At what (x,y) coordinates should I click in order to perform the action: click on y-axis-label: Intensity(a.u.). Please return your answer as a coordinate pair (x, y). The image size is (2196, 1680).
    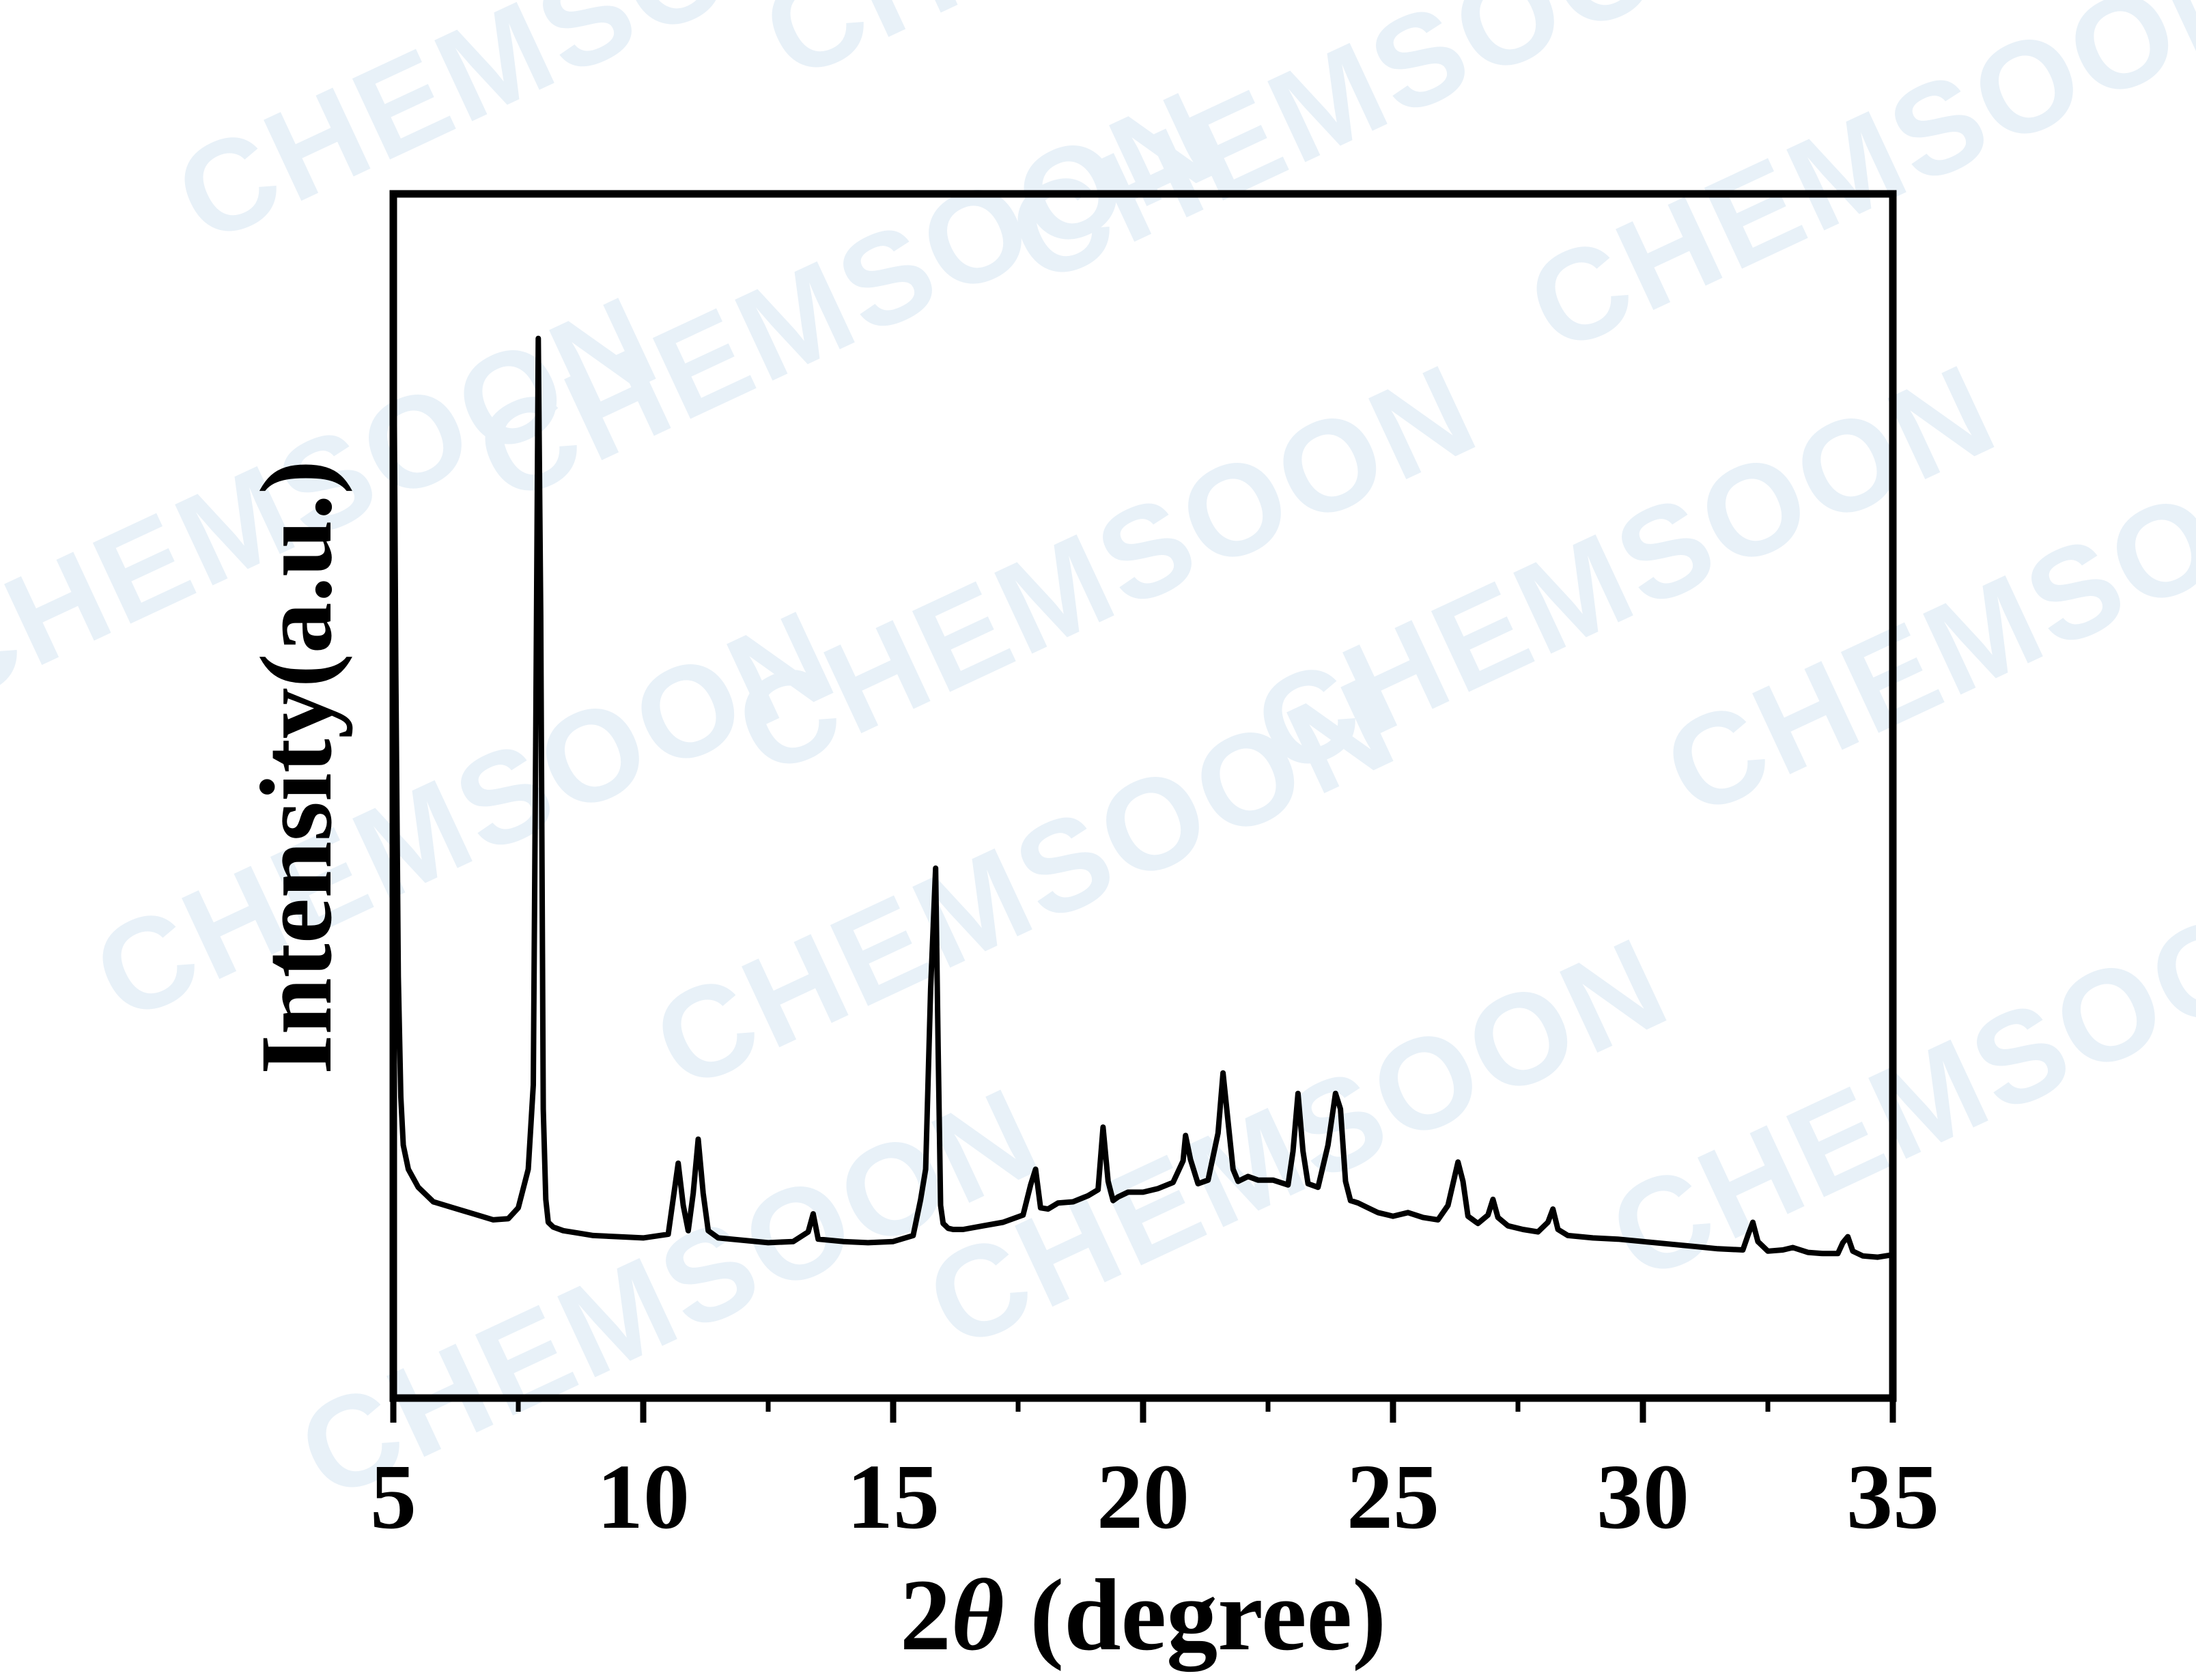
    Looking at the image, I should click on (297, 767).